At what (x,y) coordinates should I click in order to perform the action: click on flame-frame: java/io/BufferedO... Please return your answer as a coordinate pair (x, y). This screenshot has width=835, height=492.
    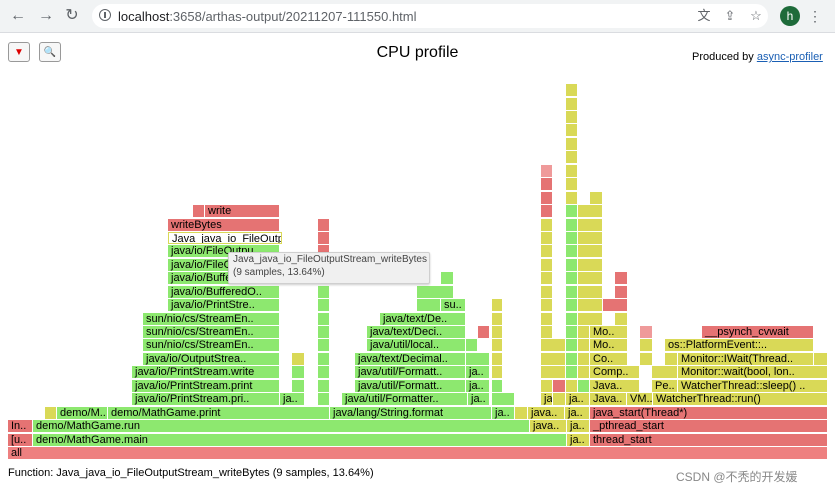
    Looking at the image, I should click on (224, 292).